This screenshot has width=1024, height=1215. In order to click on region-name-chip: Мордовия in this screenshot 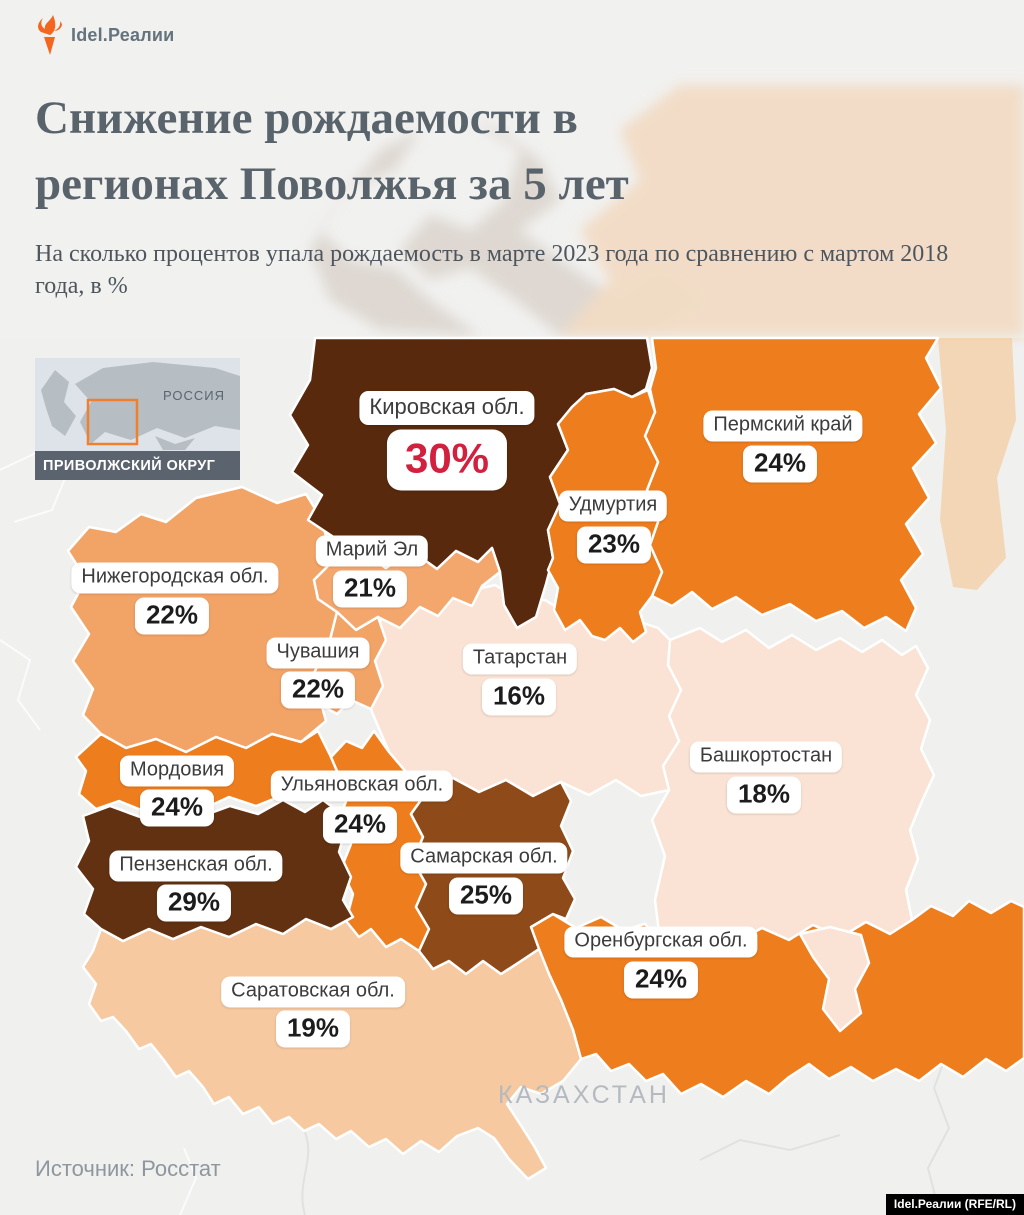, I will do `click(177, 771)`.